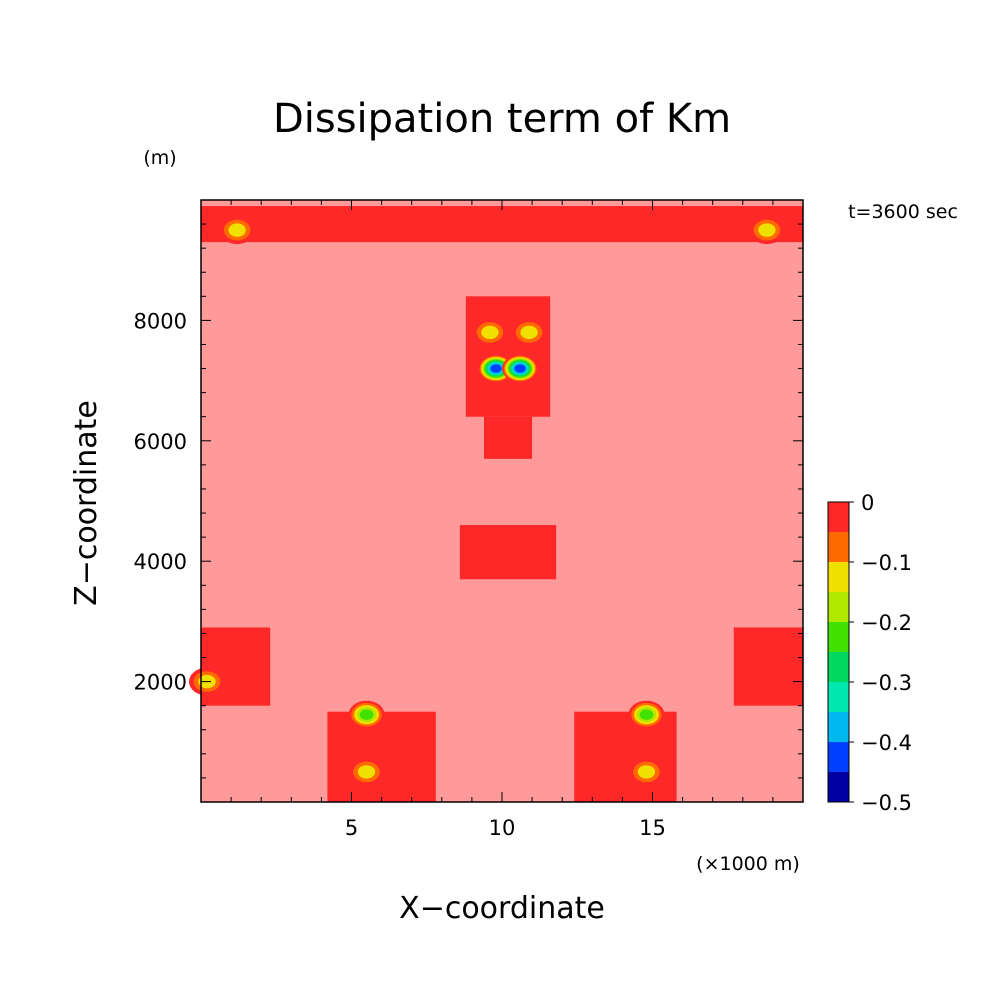 This screenshot has width=1004, height=1004. What do you see at coordinates (502, 119) in the screenshot?
I see `chart-title: Dissipation term of Km` at bounding box center [502, 119].